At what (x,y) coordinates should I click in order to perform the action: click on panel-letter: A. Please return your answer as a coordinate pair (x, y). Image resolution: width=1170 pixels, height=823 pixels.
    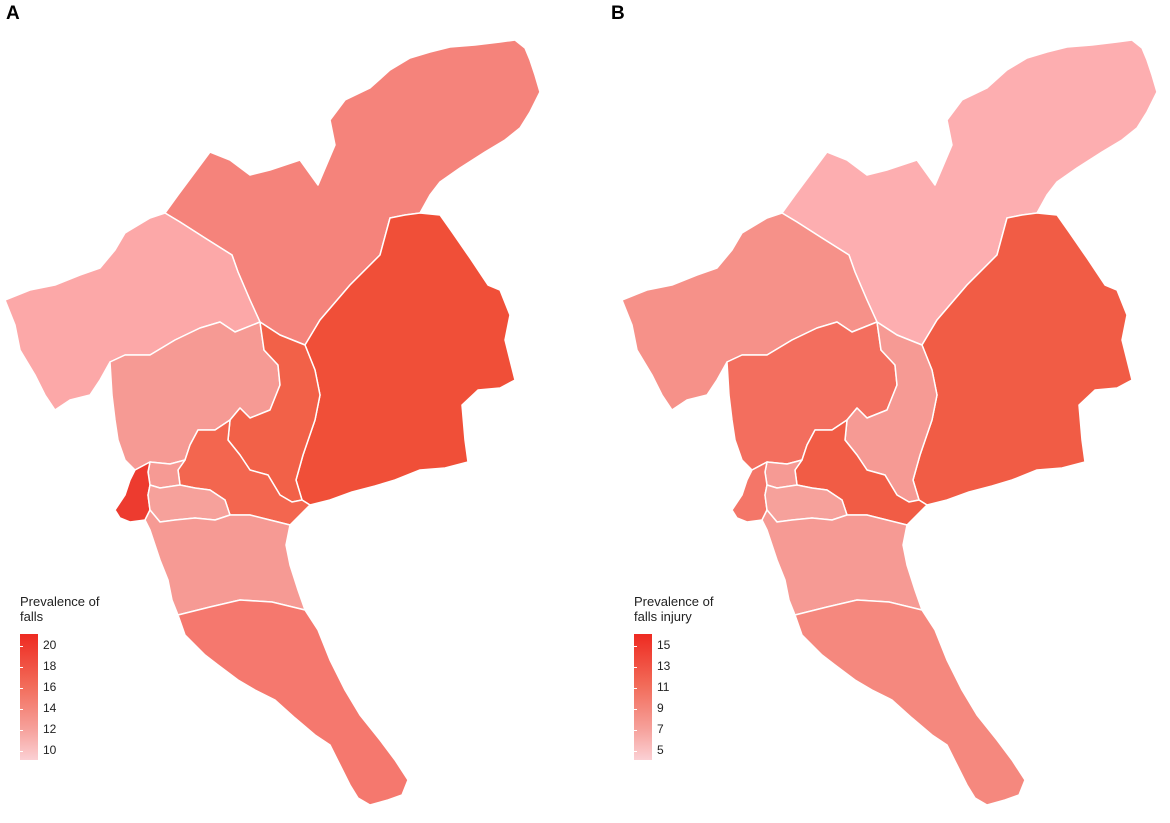
    Looking at the image, I should click on (13, 13).